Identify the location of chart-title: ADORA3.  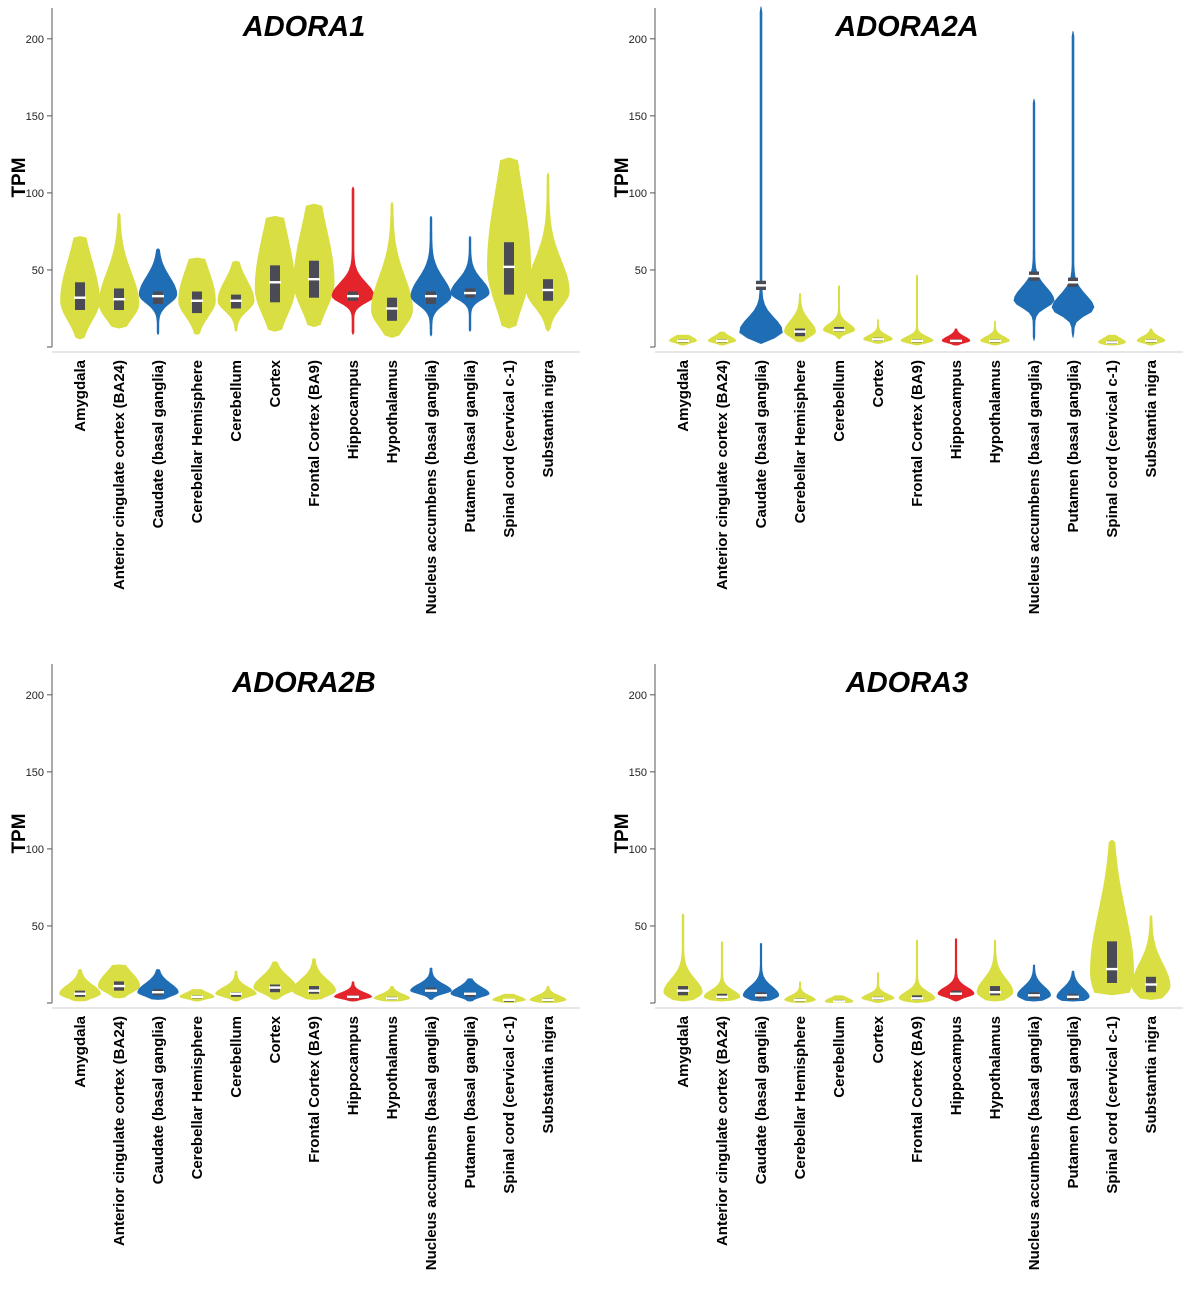
(906, 683).